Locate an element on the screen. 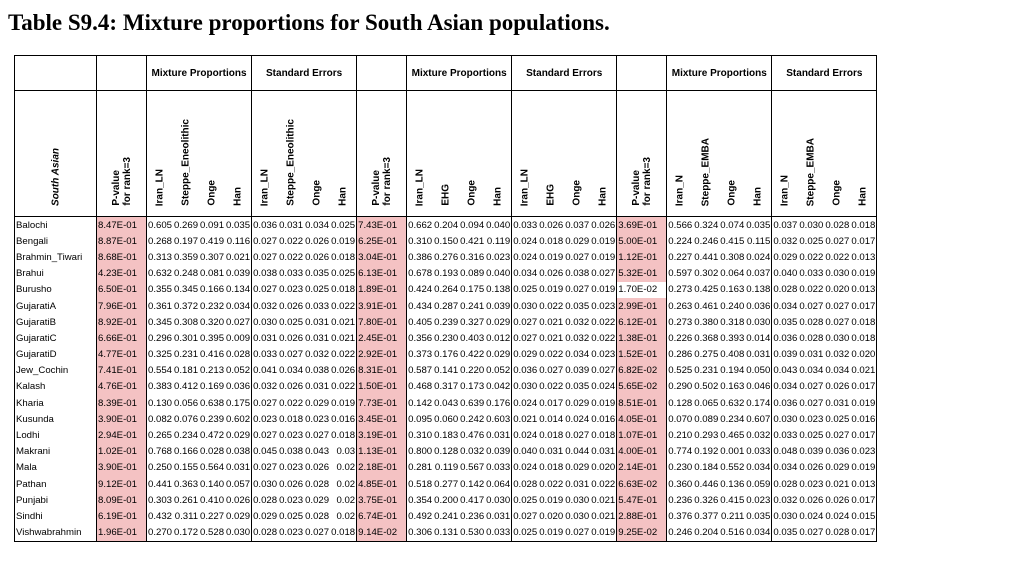  proportion-cell: 0.639 is located at coordinates (472, 403).